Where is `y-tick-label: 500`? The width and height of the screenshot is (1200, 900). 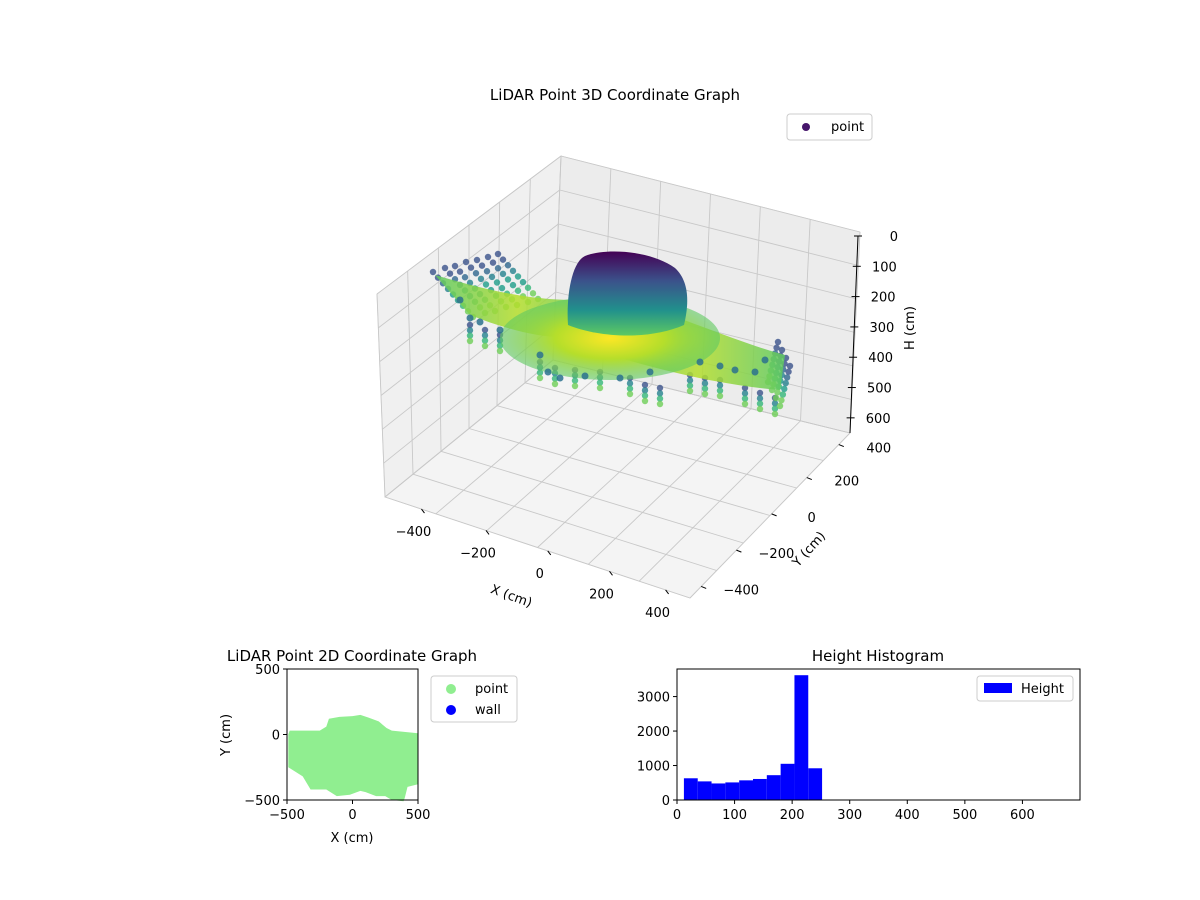
y-tick-label: 500 is located at coordinates (267, 670).